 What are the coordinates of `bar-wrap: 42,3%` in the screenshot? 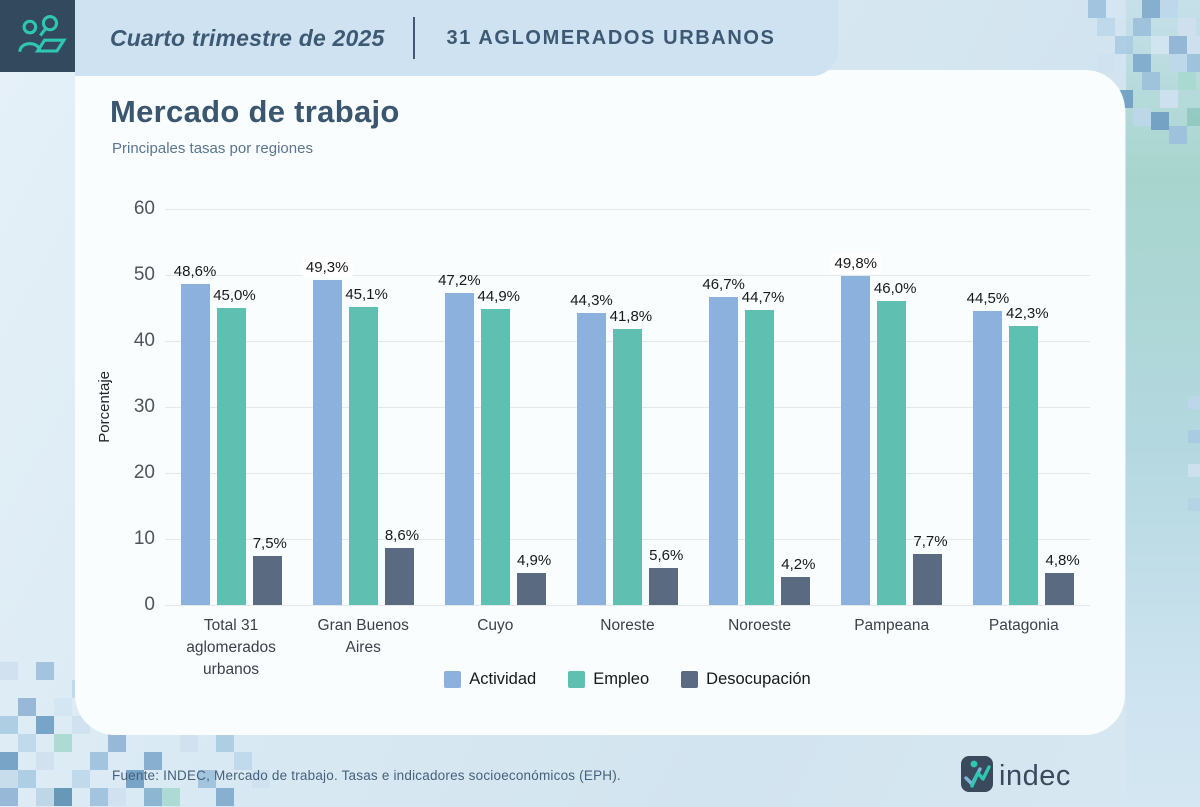 It's located at (1027, 455).